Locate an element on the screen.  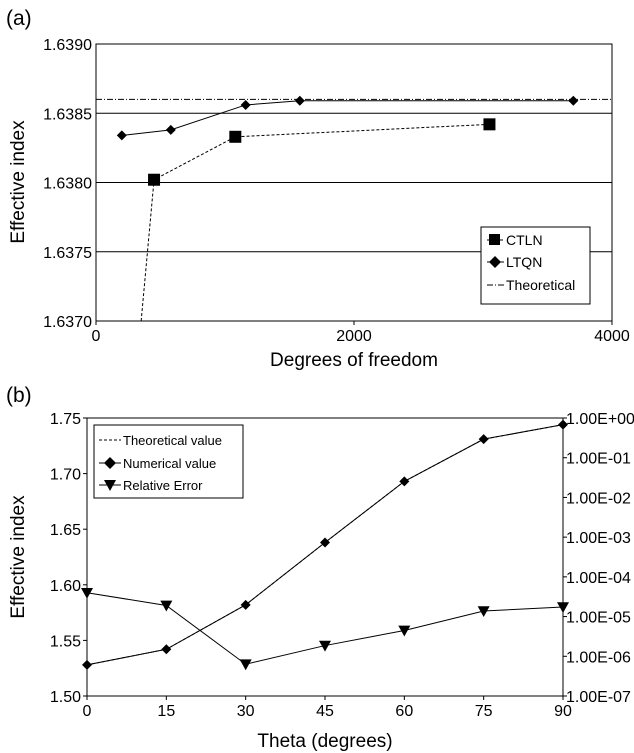
legend-numerical-value-label: Numerical value is located at coordinates (169, 463).